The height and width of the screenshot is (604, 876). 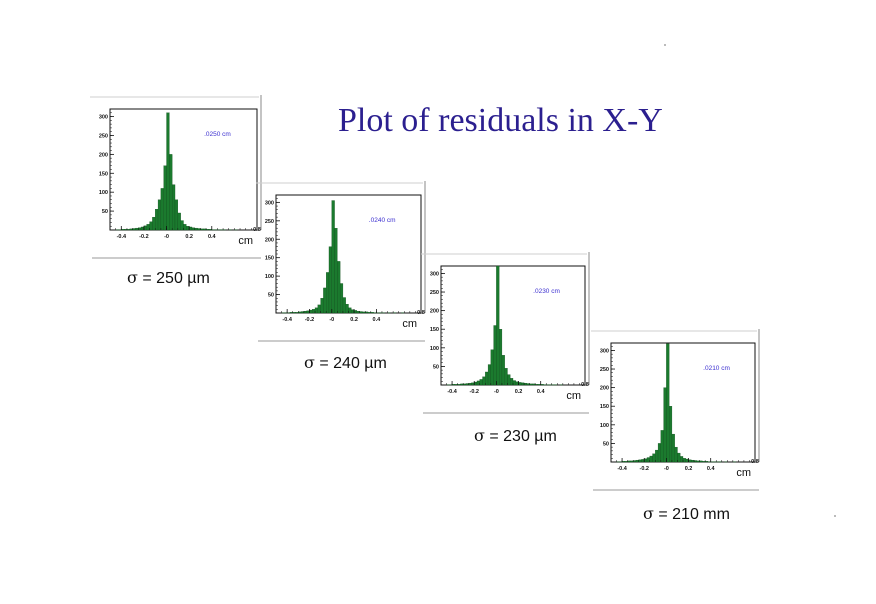 What do you see at coordinates (409, 324) in the screenshot?
I see `x-axis-label: cm` at bounding box center [409, 324].